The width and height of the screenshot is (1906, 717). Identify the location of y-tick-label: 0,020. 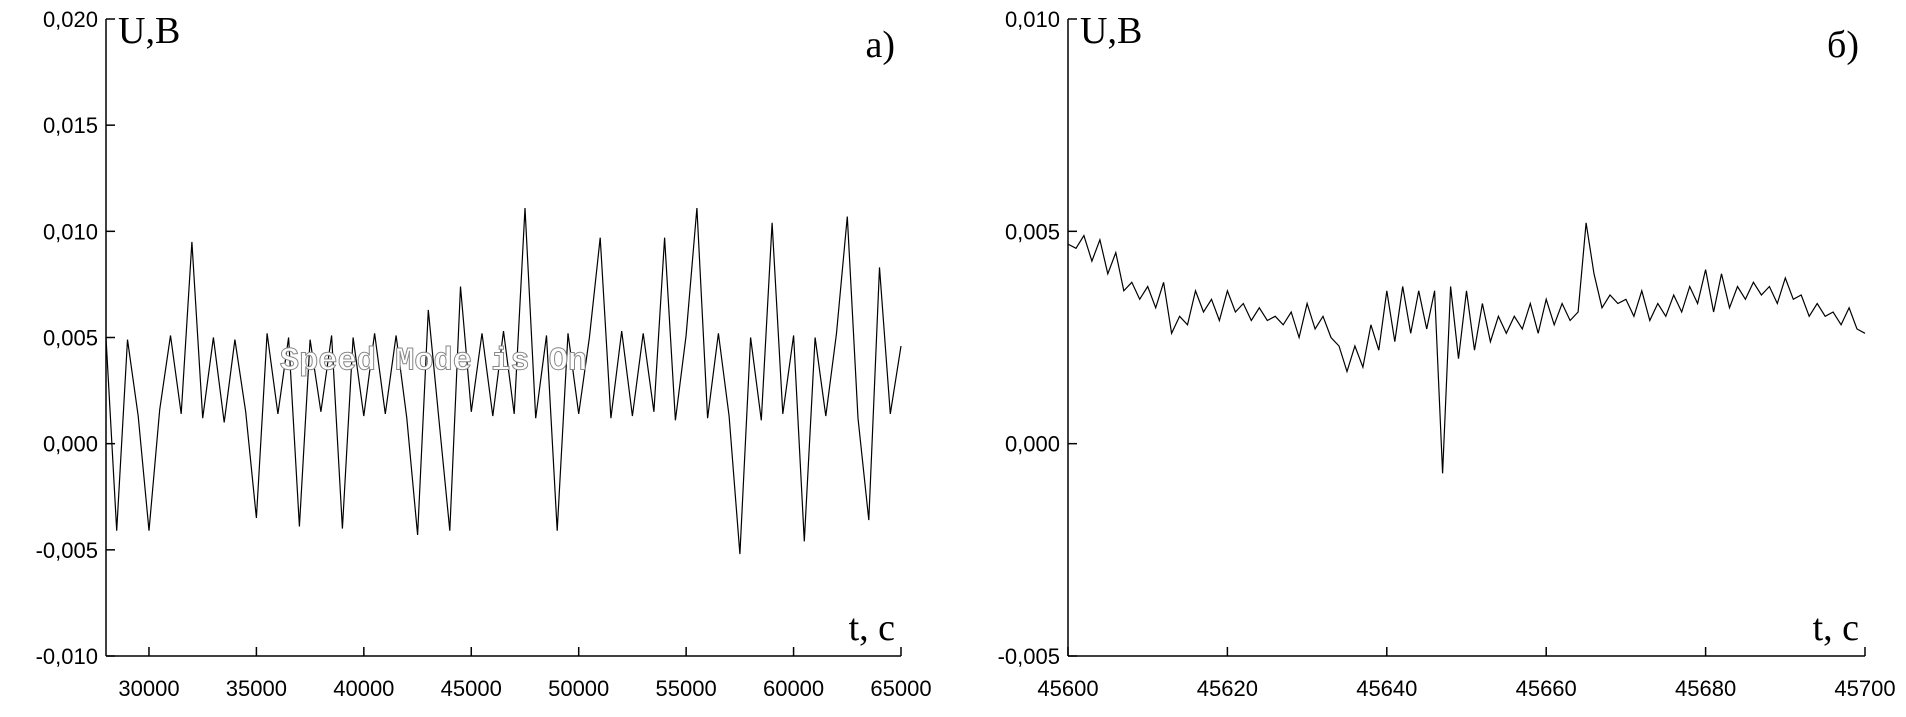
(70, 19).